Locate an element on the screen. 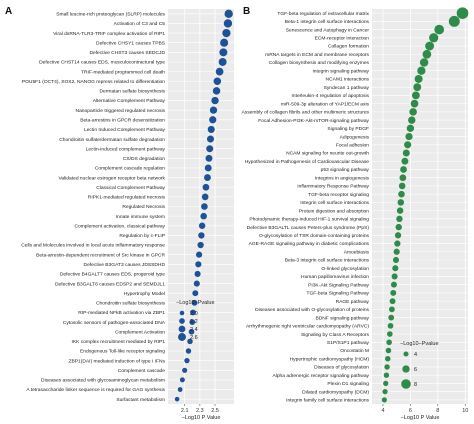 Image resolution: width=474 pixels, height=424 pixels. panel-label: B is located at coordinates (246, 11).